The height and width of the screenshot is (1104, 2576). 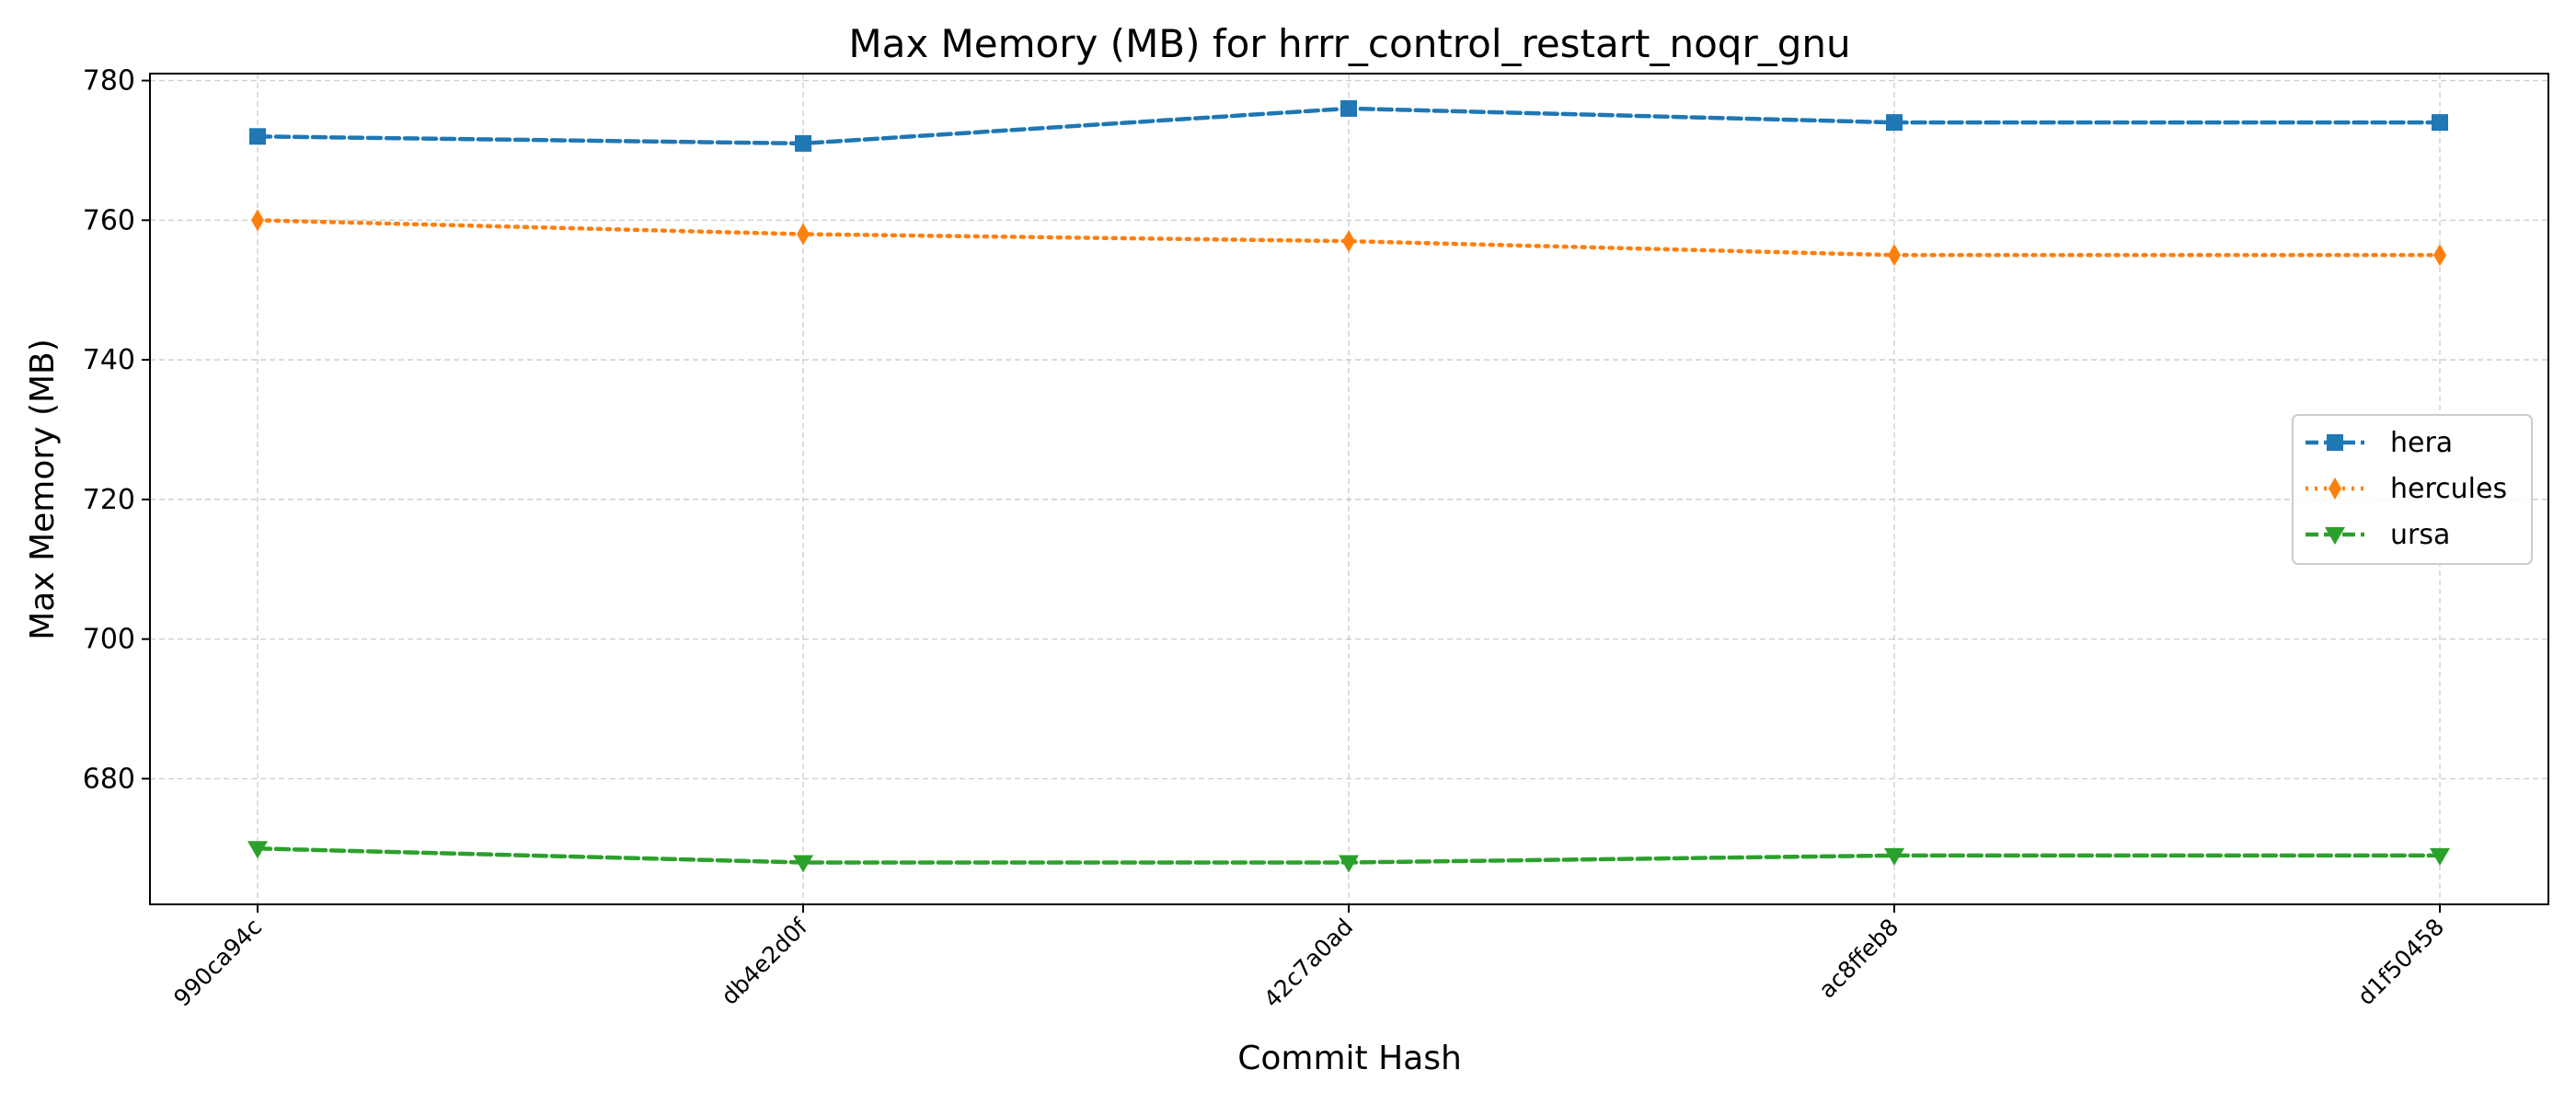 I want to click on legend-item-ursa: ursa, so click(x=2378, y=535).